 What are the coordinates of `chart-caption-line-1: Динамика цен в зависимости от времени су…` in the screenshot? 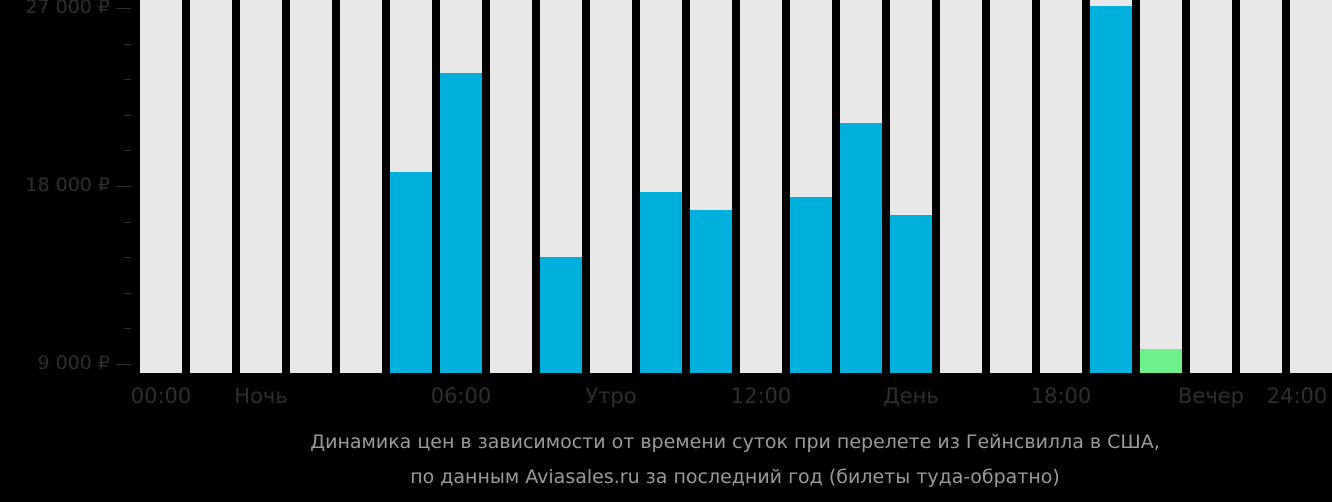 It's located at (735, 442).